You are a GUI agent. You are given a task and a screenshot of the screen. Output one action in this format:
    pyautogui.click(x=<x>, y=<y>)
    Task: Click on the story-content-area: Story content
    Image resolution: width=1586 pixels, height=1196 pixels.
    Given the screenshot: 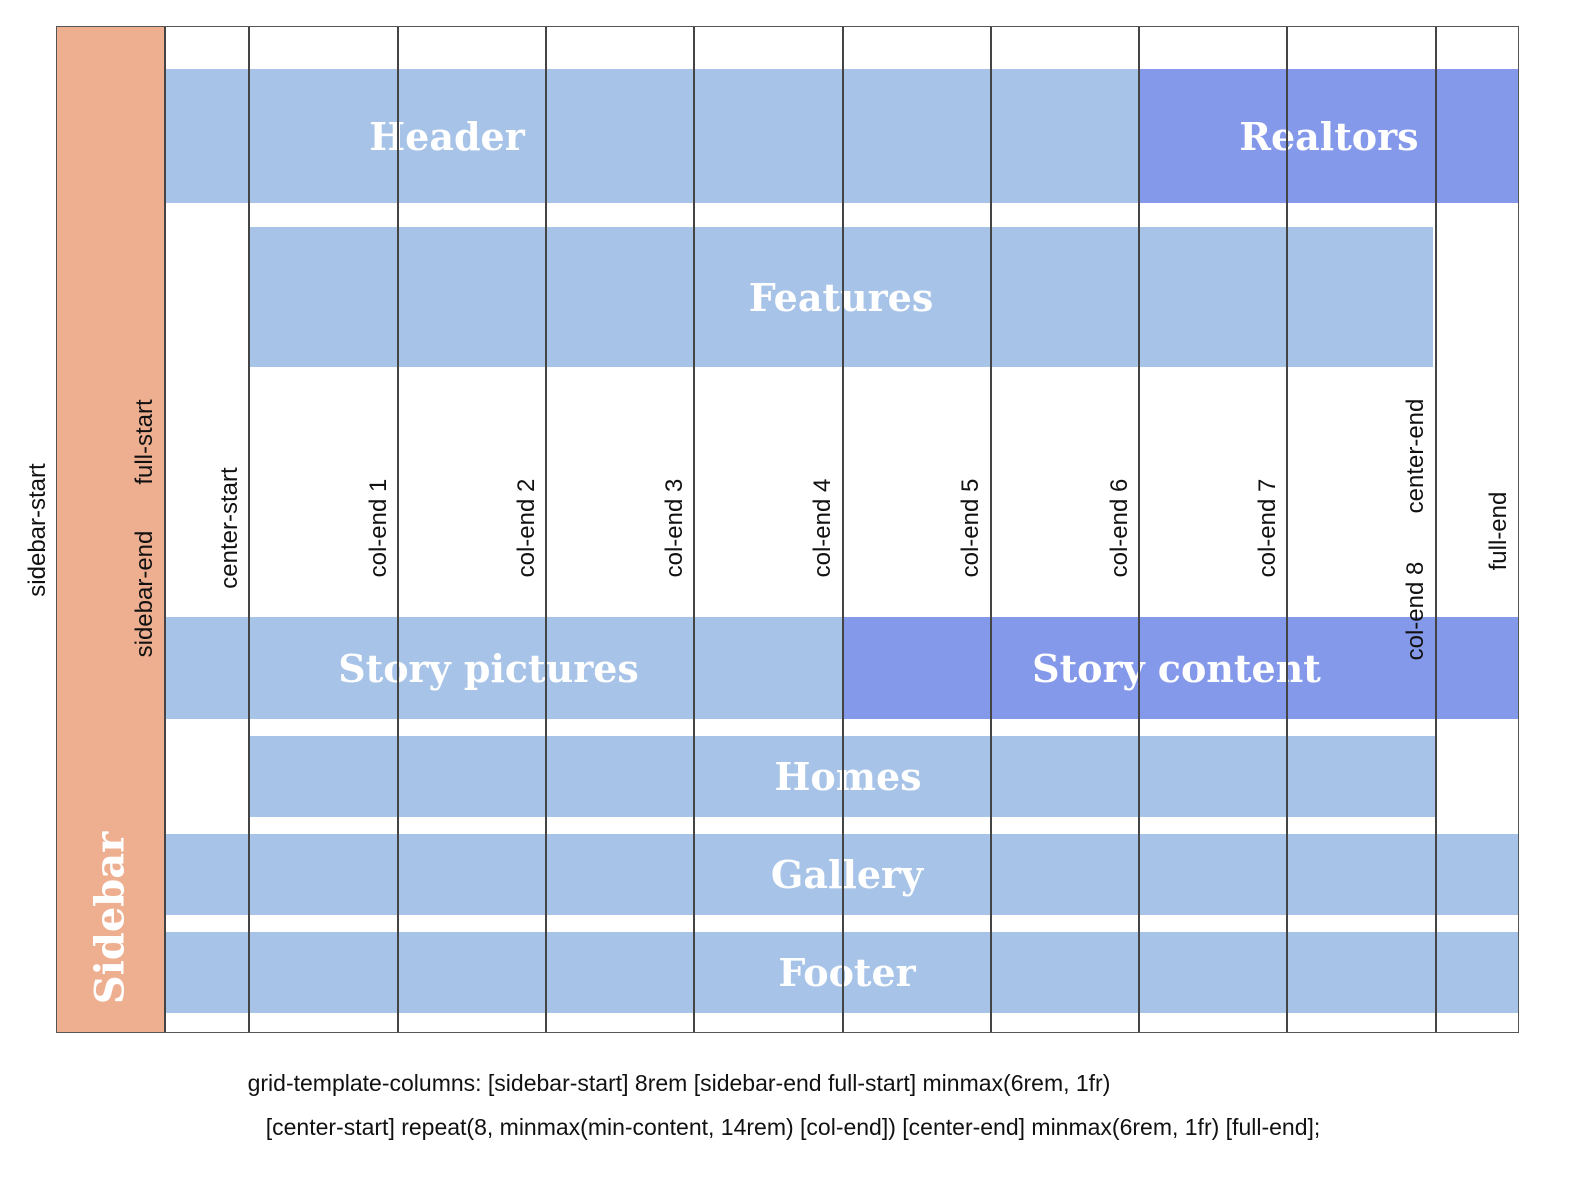 What is the action you would take?
    pyautogui.click(x=1180, y=668)
    